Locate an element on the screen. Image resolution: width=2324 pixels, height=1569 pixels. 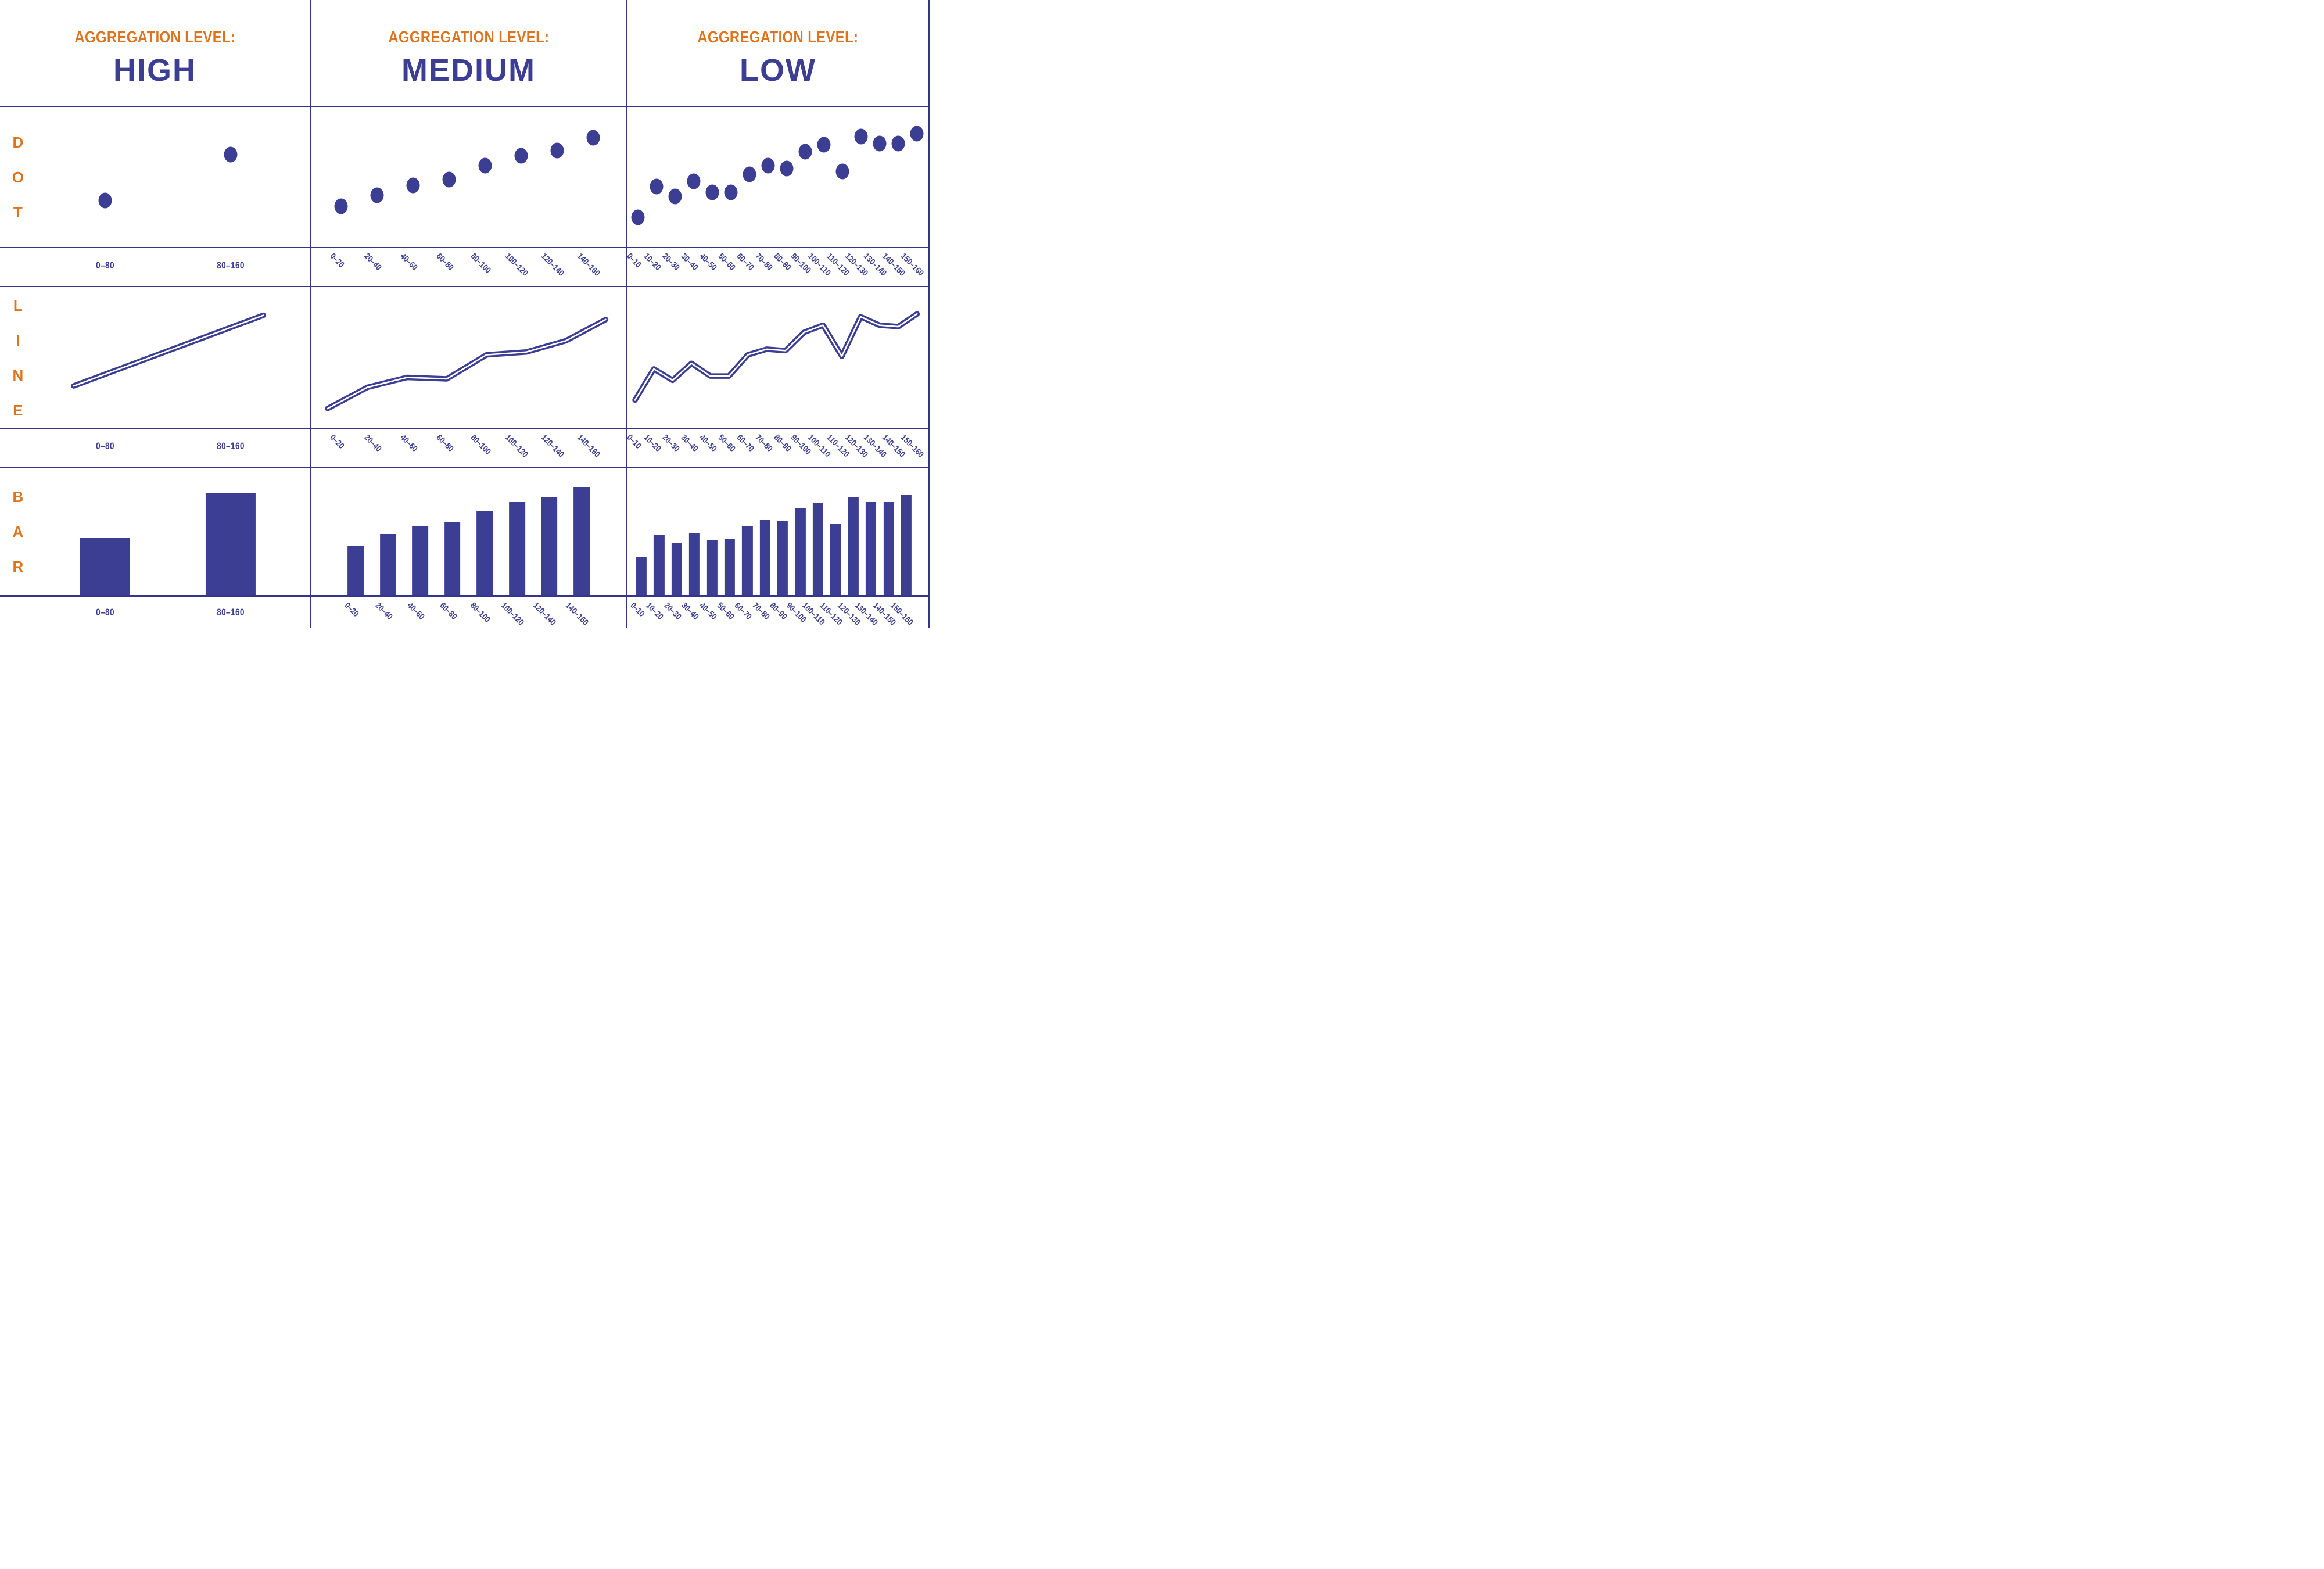
chart-cell-dot-medium is located at coordinates (468, 177).